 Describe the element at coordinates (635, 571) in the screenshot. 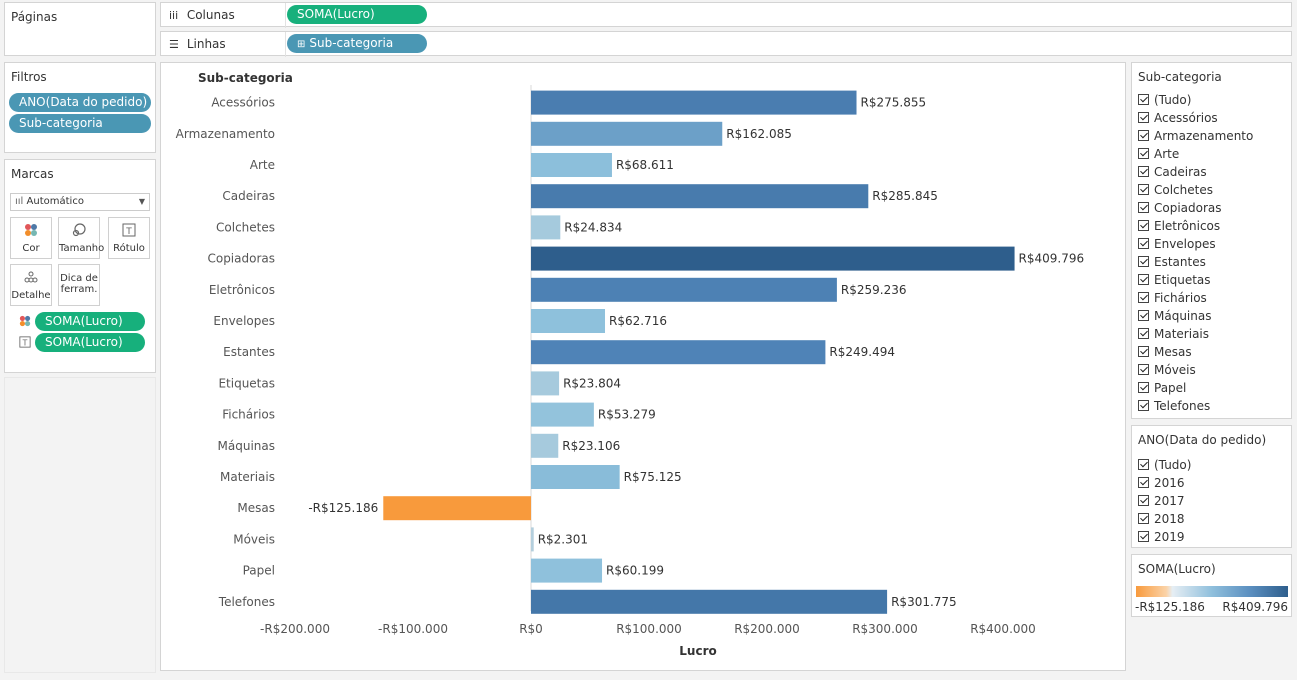

I see `data-label: R$60.199` at that location.